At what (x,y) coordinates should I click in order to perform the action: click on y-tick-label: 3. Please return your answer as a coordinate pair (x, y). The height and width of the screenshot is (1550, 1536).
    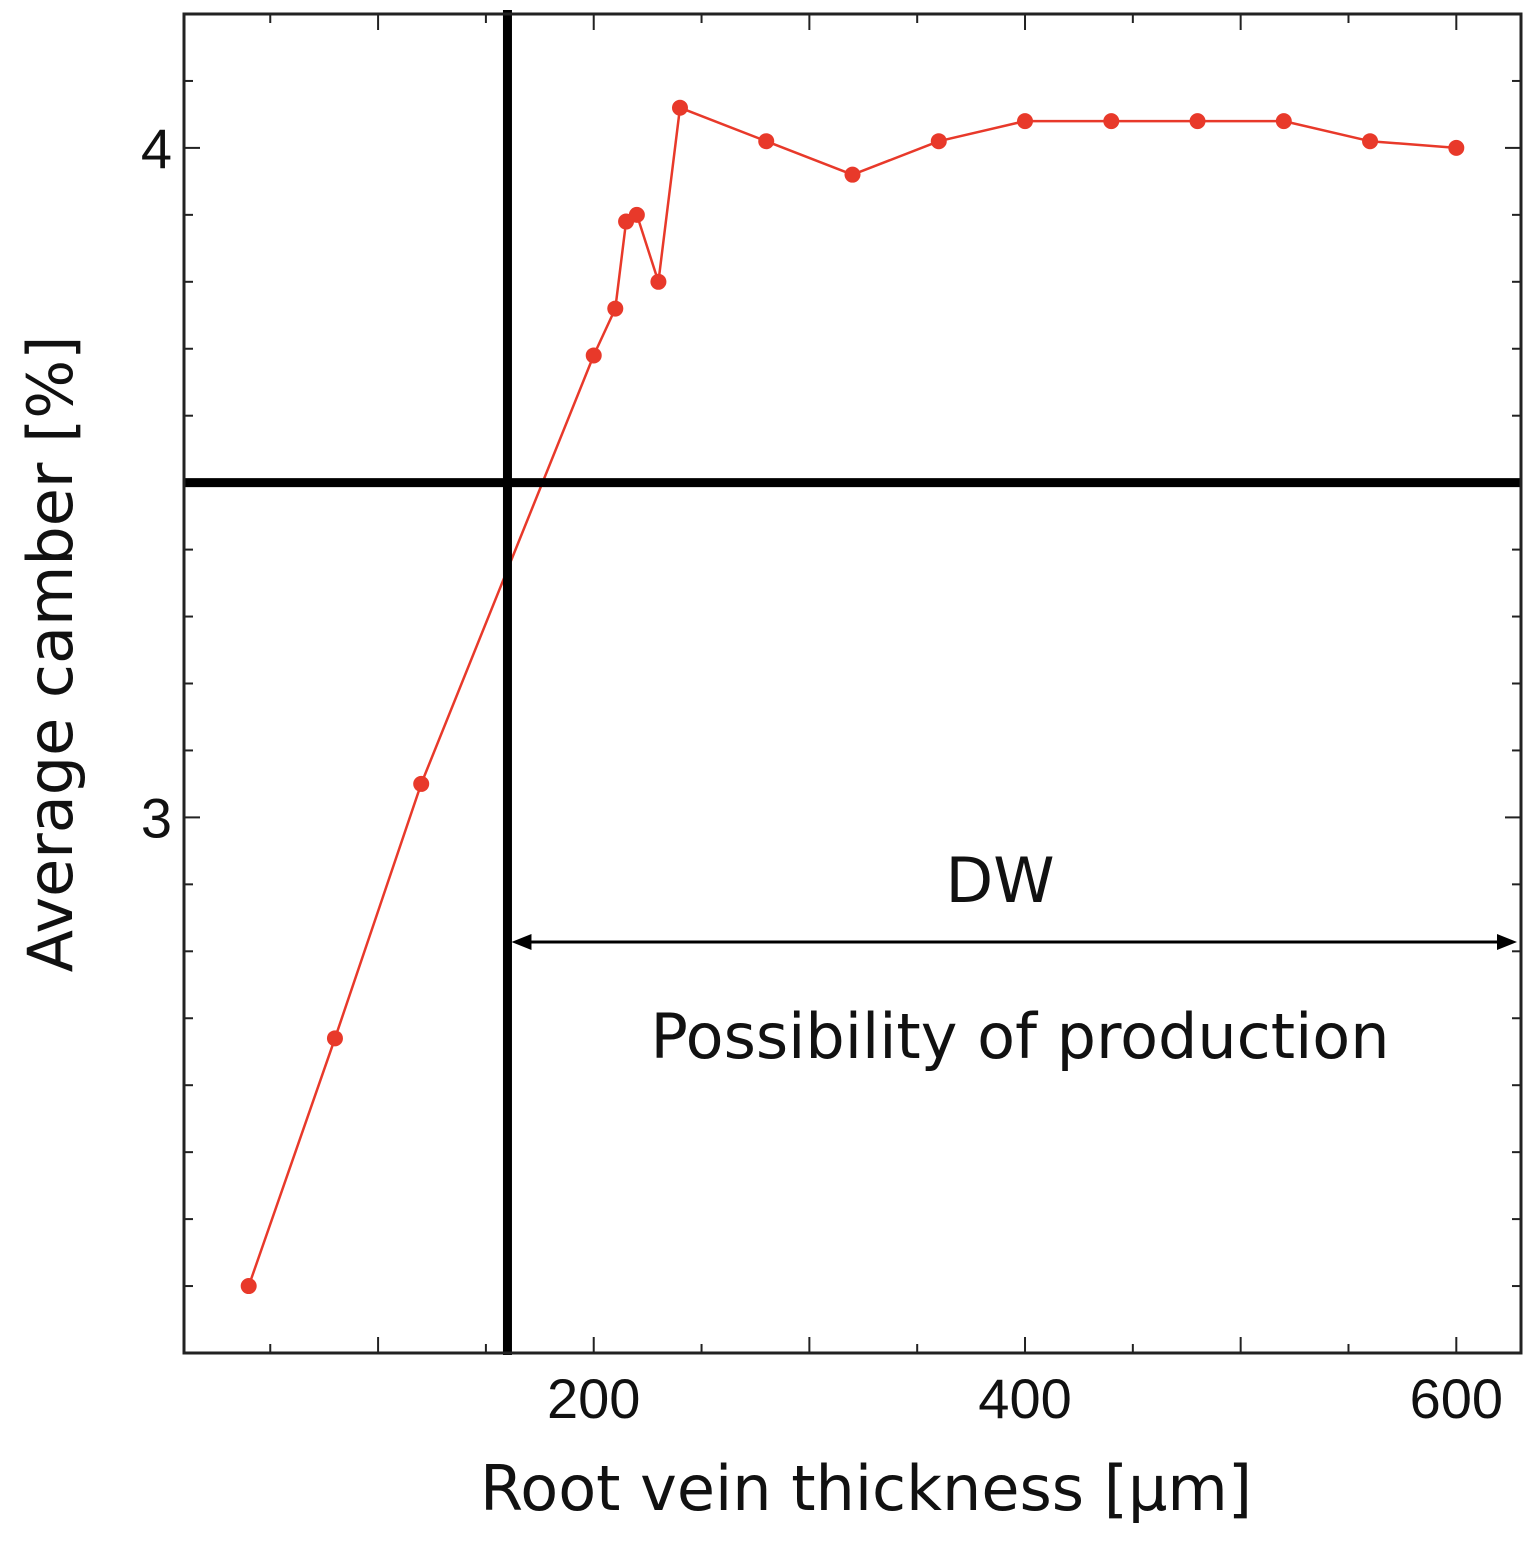
    Looking at the image, I should click on (156, 817).